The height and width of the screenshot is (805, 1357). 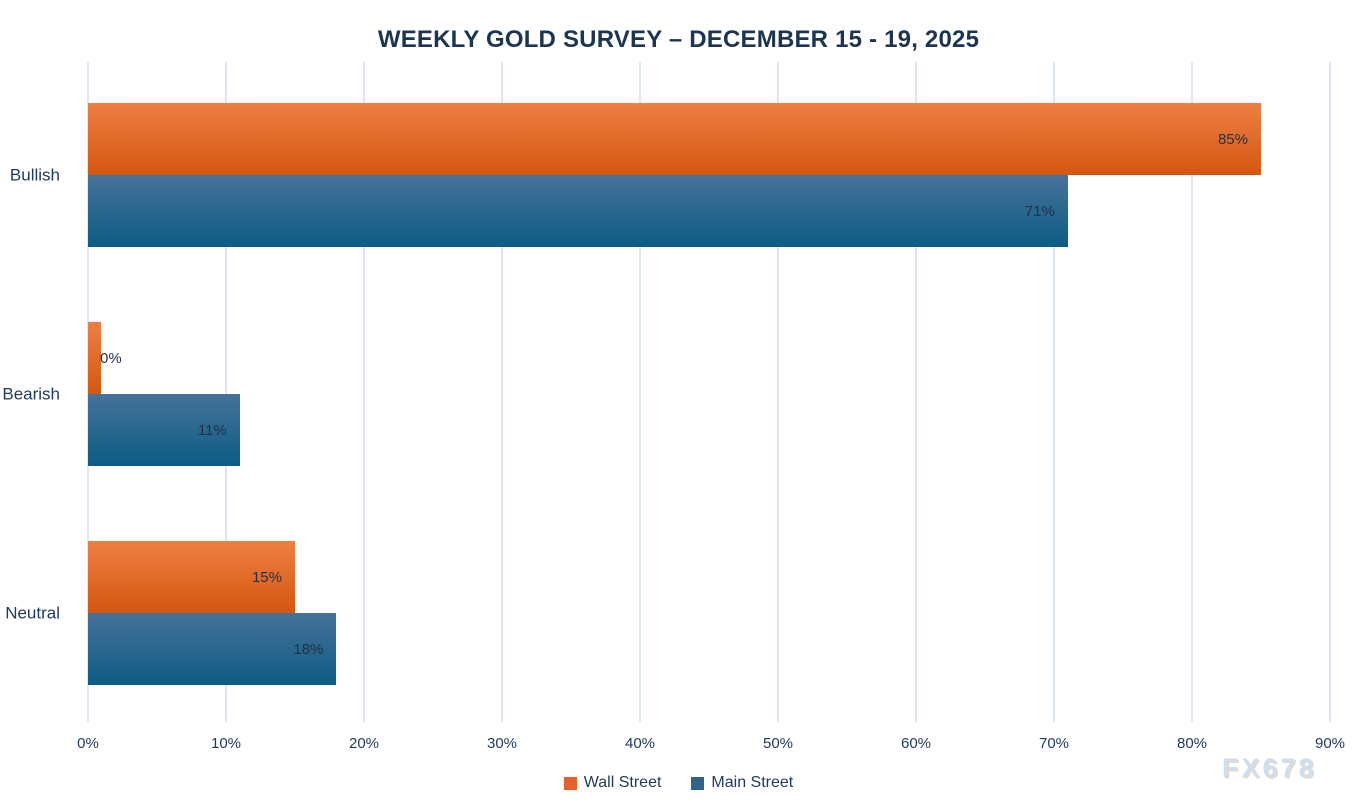 I want to click on legend-label: Main Street, so click(x=752, y=782).